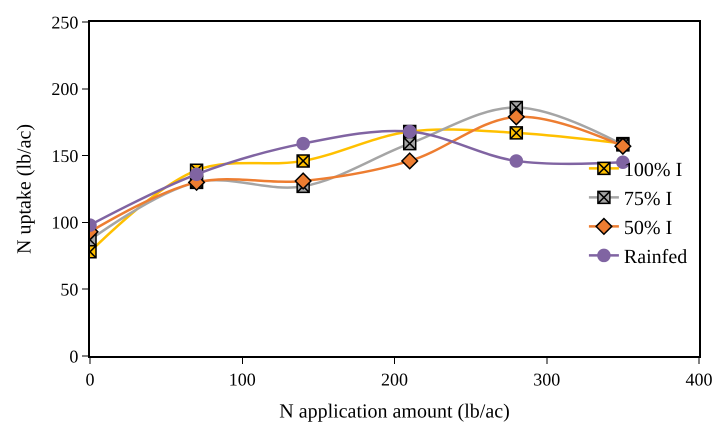  What do you see at coordinates (656, 257) in the screenshot?
I see `legend-label: Rainfed` at bounding box center [656, 257].